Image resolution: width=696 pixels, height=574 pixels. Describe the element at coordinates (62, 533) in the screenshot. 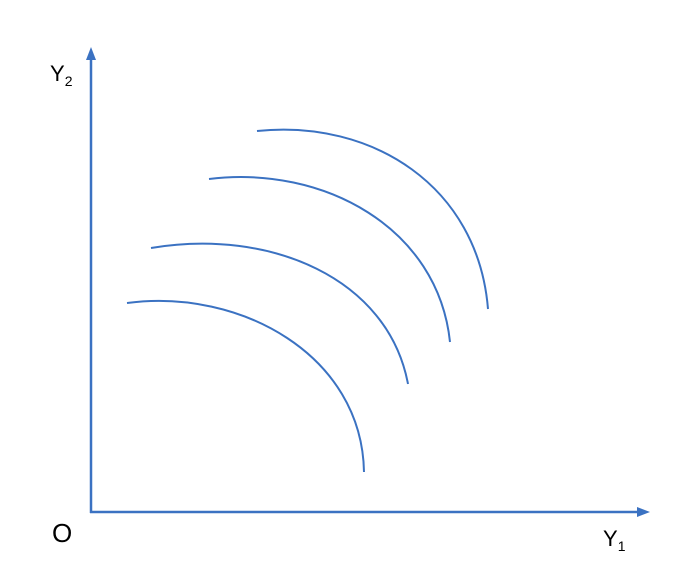

I see `origin-label: O` at that location.